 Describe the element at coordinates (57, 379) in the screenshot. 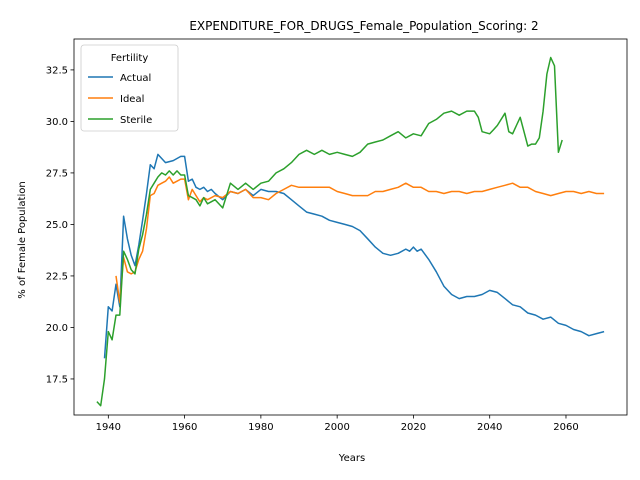

I see `y-tick-label: 17.5` at that location.